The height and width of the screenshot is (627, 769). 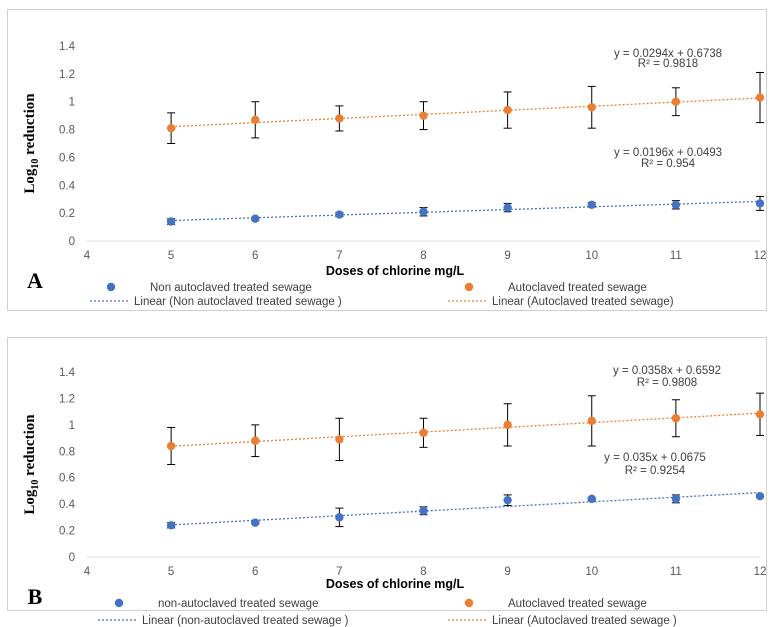 What do you see at coordinates (583, 302) in the screenshot?
I see `legend-trendline-label: Linear (Autoclaved treated sewage)` at bounding box center [583, 302].